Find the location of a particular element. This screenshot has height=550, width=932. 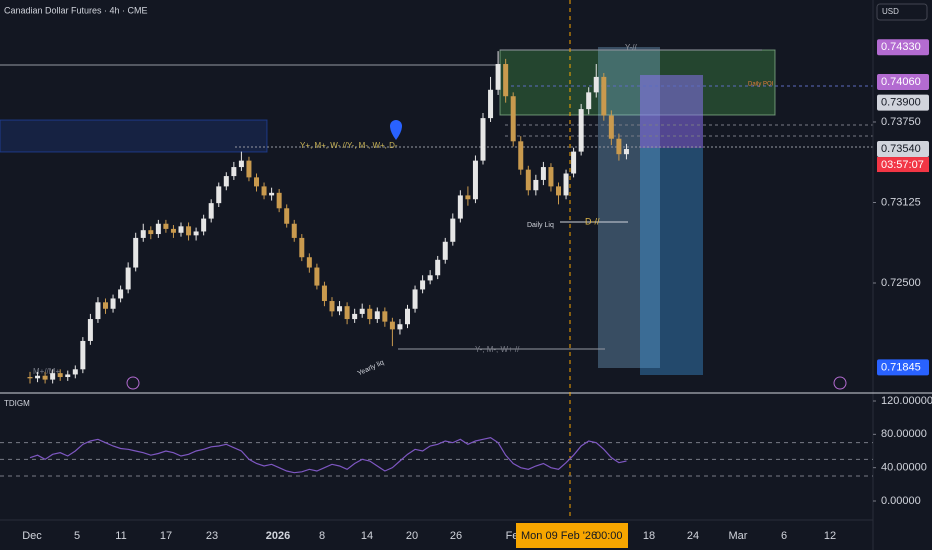

y-tick-label: 0.73750 is located at coordinates (901, 122).